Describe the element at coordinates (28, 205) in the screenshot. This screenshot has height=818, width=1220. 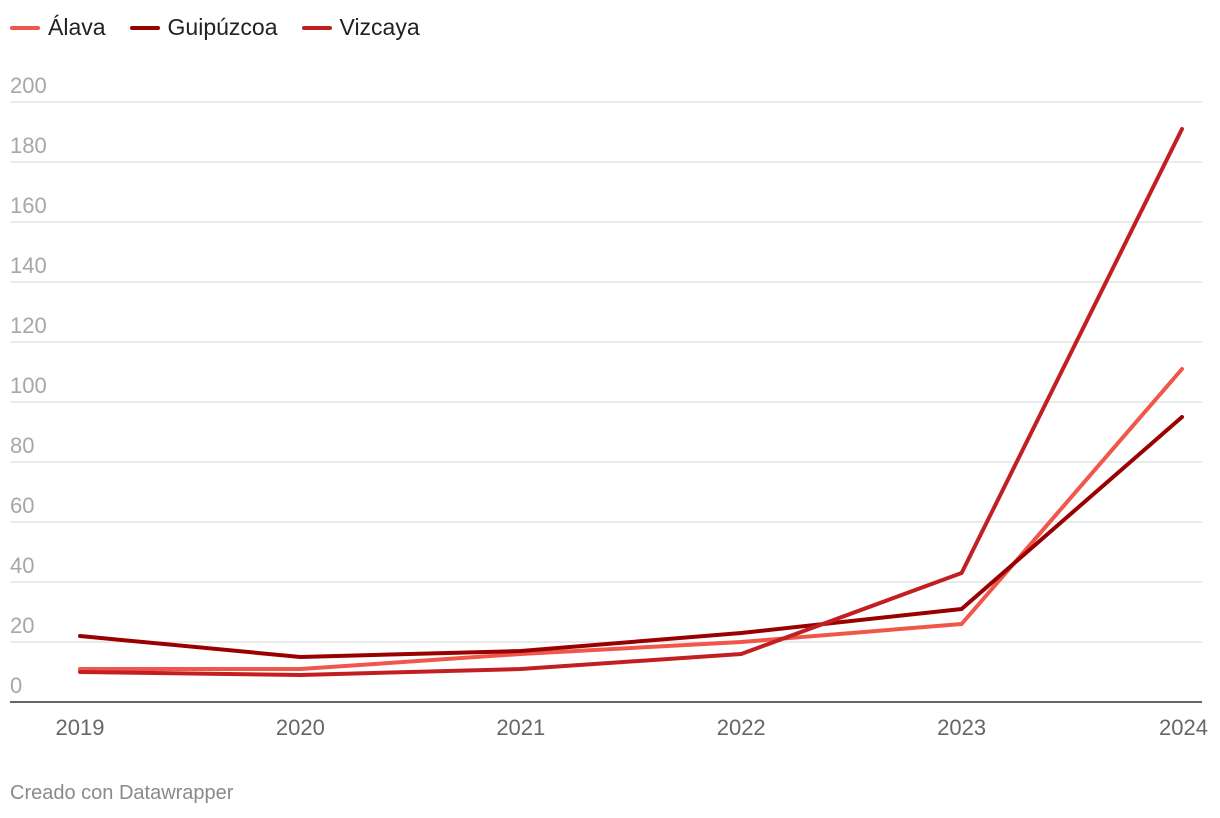
I see `y-tick-label: 160` at that location.